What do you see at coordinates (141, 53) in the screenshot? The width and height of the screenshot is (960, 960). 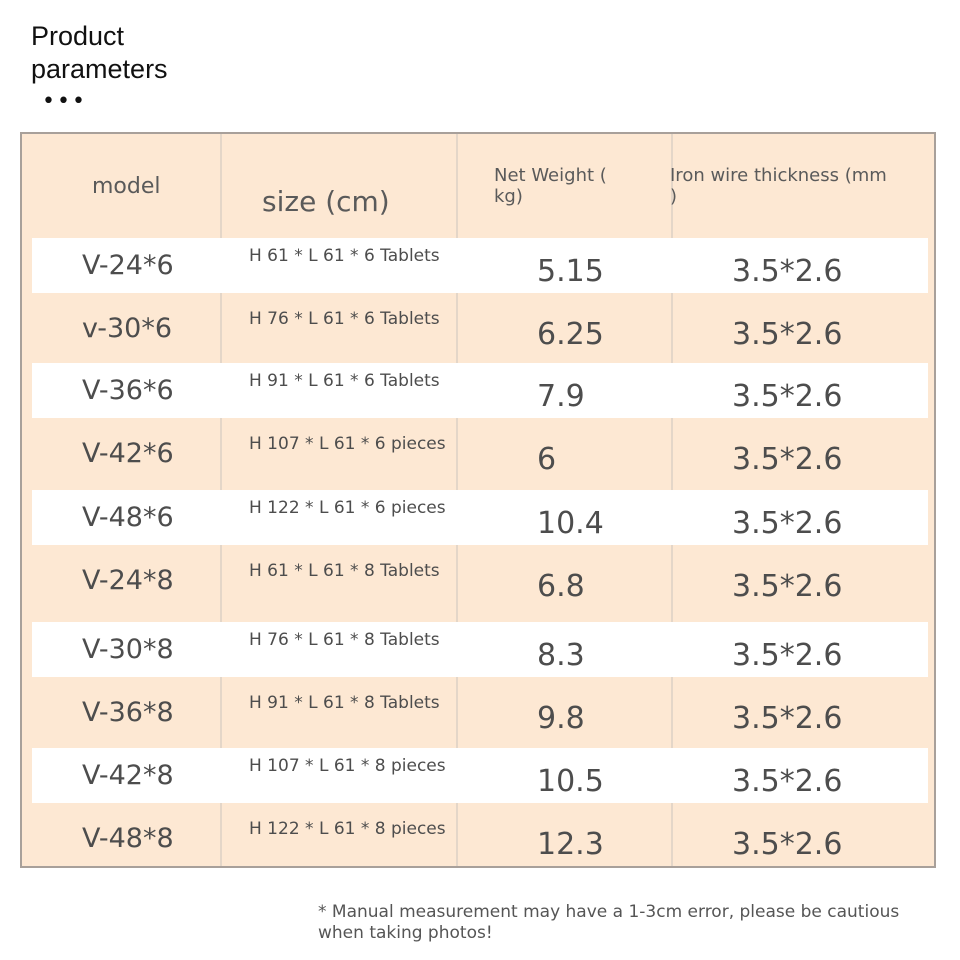 I see `page-title: Product parameters` at bounding box center [141, 53].